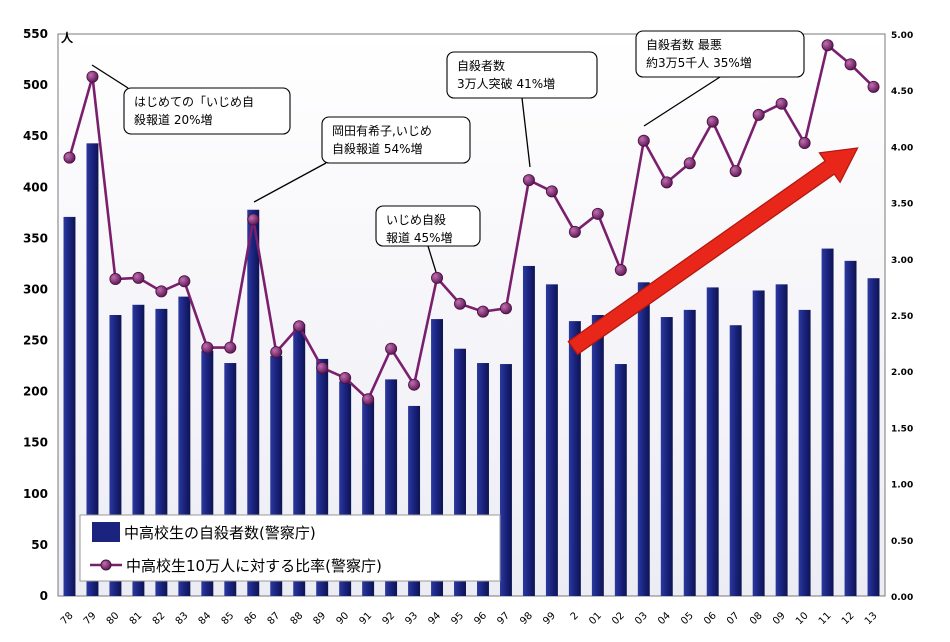 This screenshot has height=642, width=950. I want to click on callout-text: 岡田有希子,いじめ, so click(382, 130).